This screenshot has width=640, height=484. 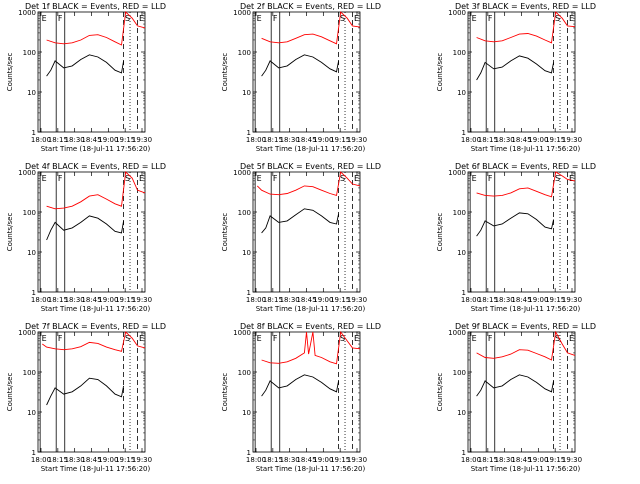 What do you see at coordinates (440, 72) in the screenshot?
I see `y-axis-label: Counts/sec` at bounding box center [440, 72].